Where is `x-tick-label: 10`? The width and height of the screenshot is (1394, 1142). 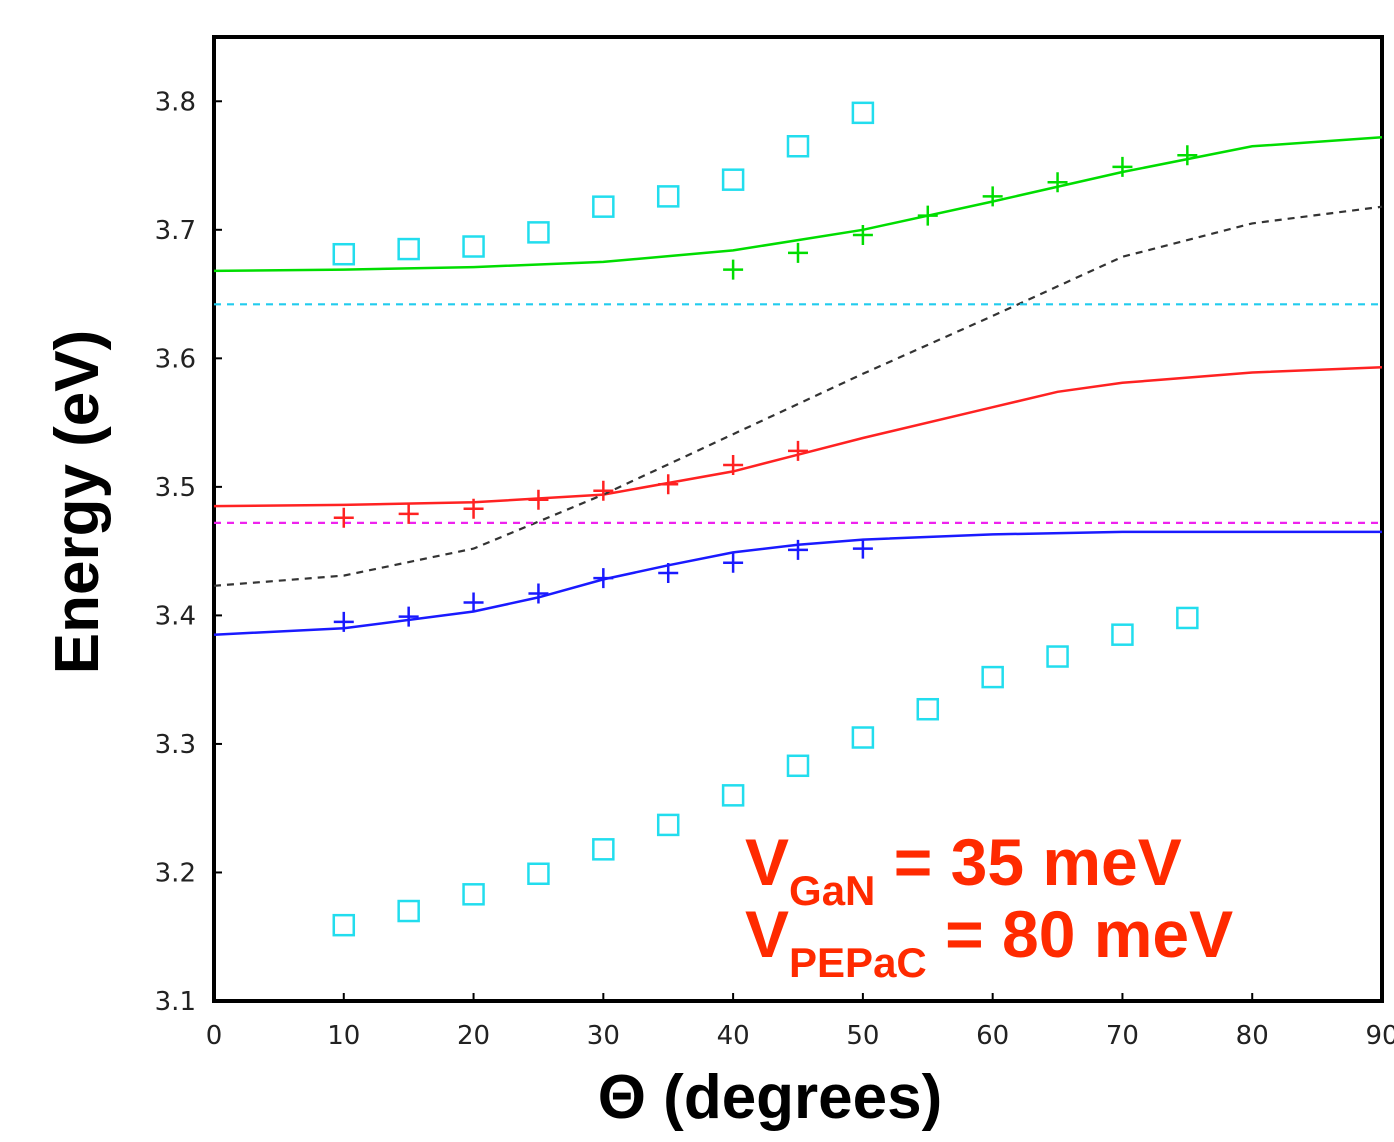 x-tick-label: 10 is located at coordinates (343, 1036).